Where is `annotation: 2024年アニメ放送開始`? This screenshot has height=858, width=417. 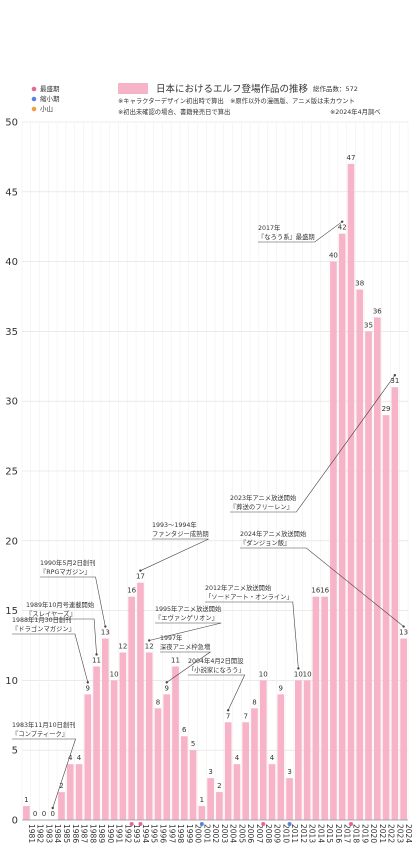 annotation: 2024年アニメ放送開始 is located at coordinates (273, 533).